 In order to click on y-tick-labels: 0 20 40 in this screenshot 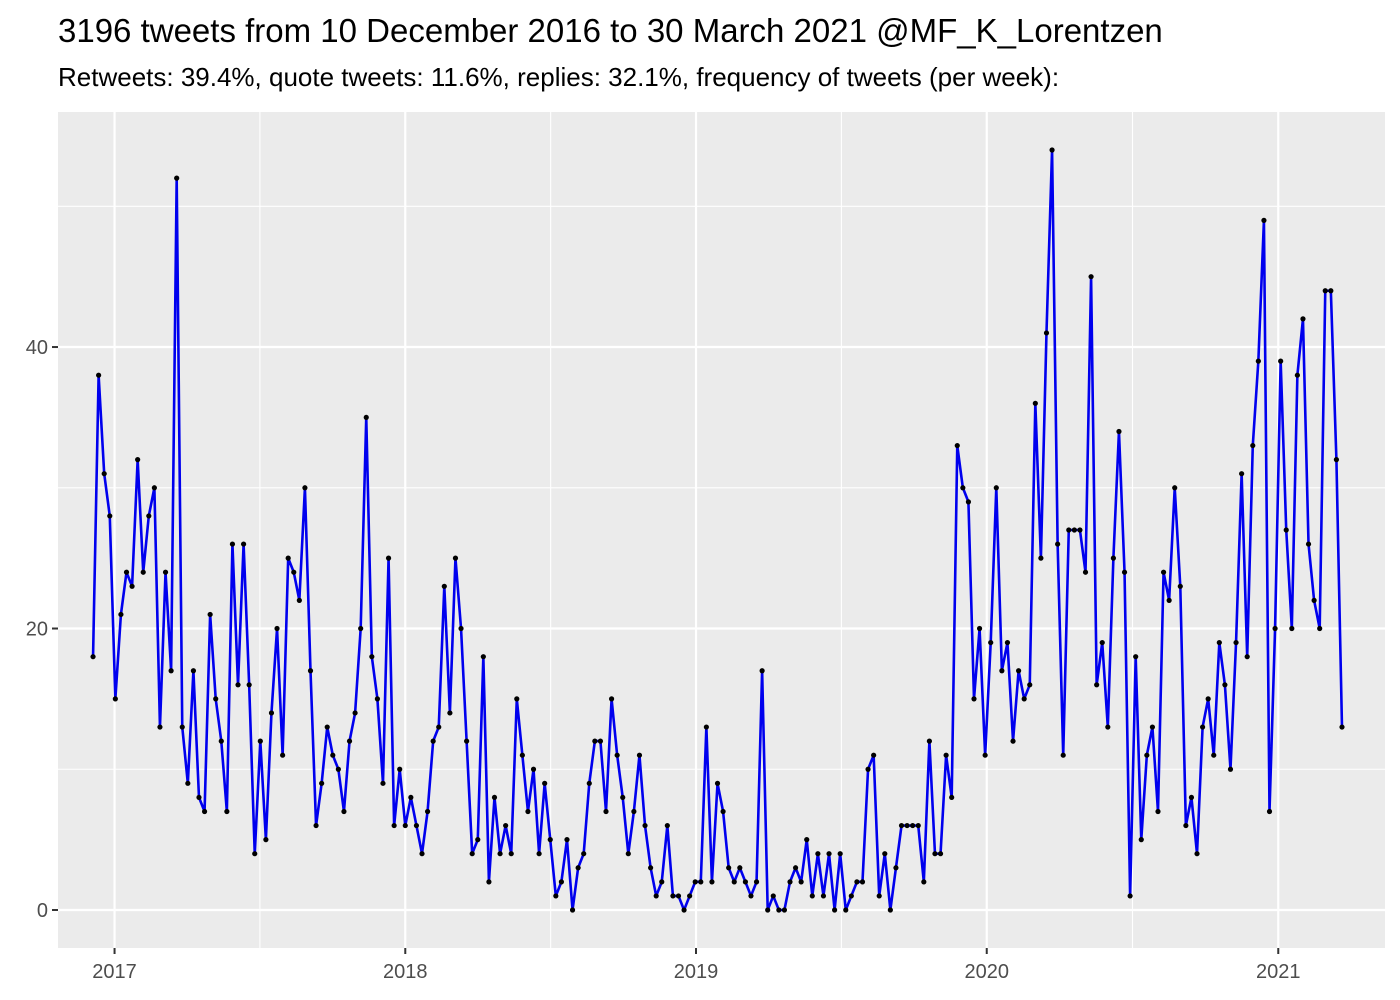, I will do `click(37, 629)`.